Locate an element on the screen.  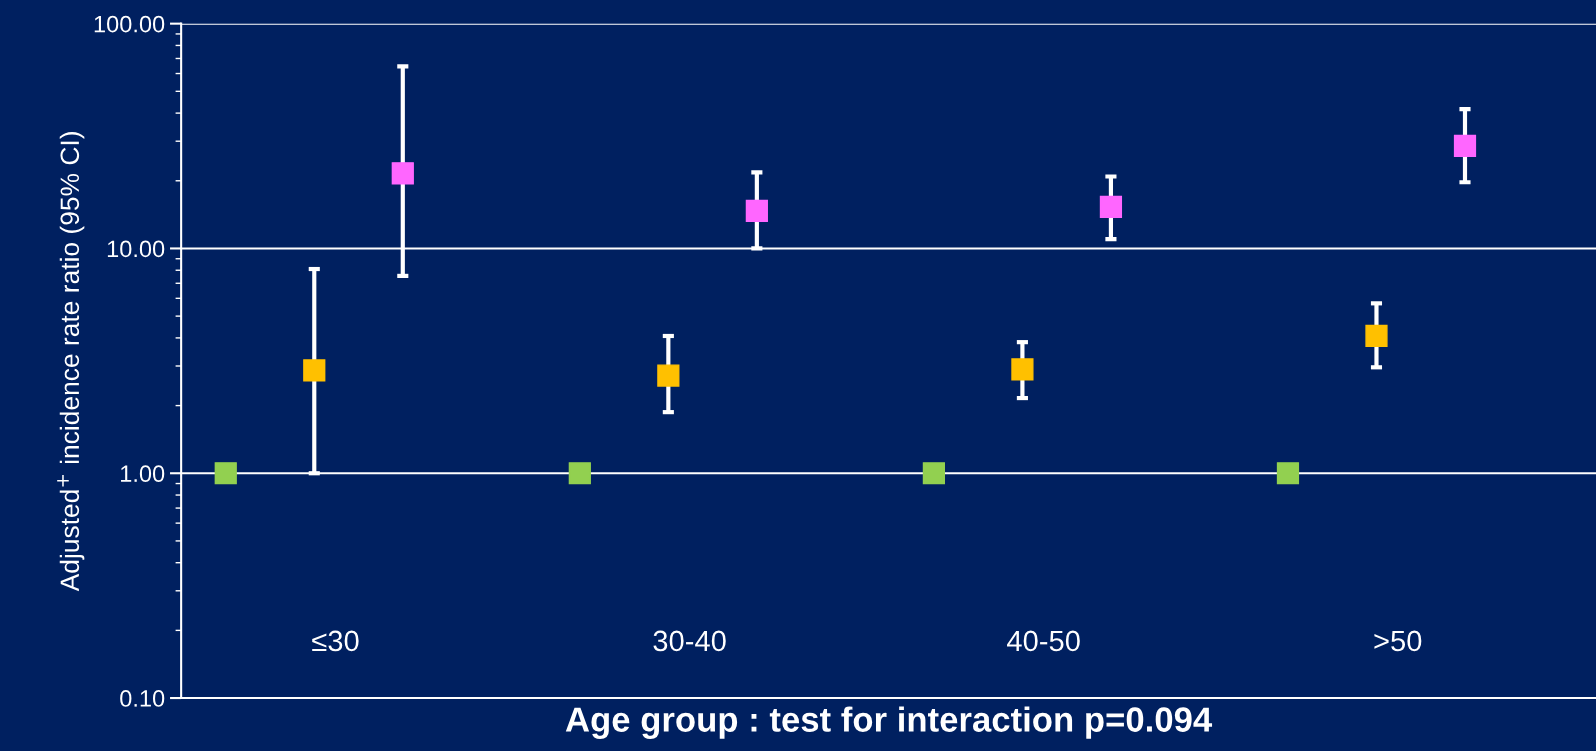
x-tick-label: ≤30 is located at coordinates (335, 641).